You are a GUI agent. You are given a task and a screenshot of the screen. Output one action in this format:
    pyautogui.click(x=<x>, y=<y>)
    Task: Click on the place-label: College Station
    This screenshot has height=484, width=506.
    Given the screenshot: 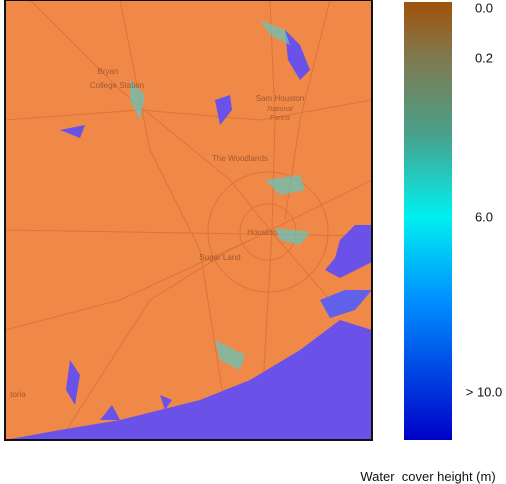 What is the action you would take?
    pyautogui.click(x=117, y=85)
    